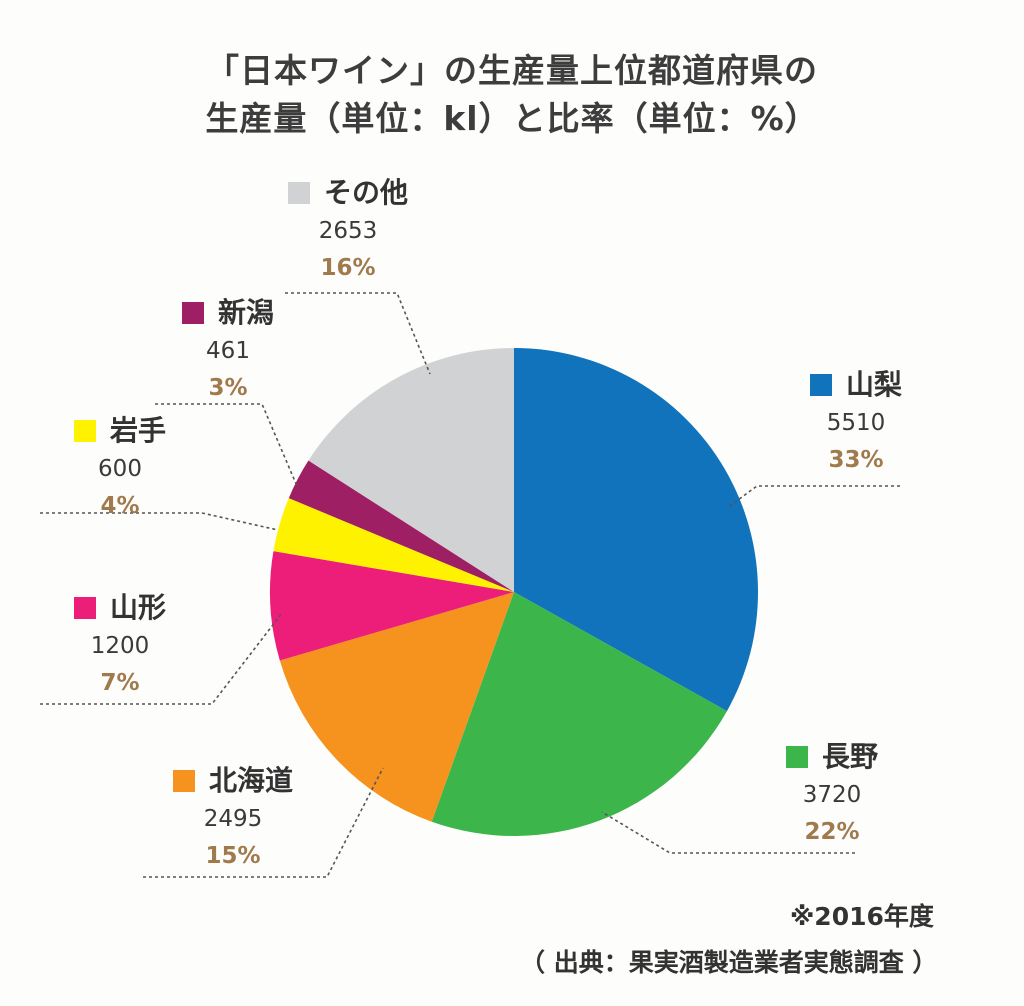 The height and width of the screenshot is (1006, 1024). What do you see at coordinates (365, 192) in the screenshot?
I see `slice-name-text: その他` at bounding box center [365, 192].